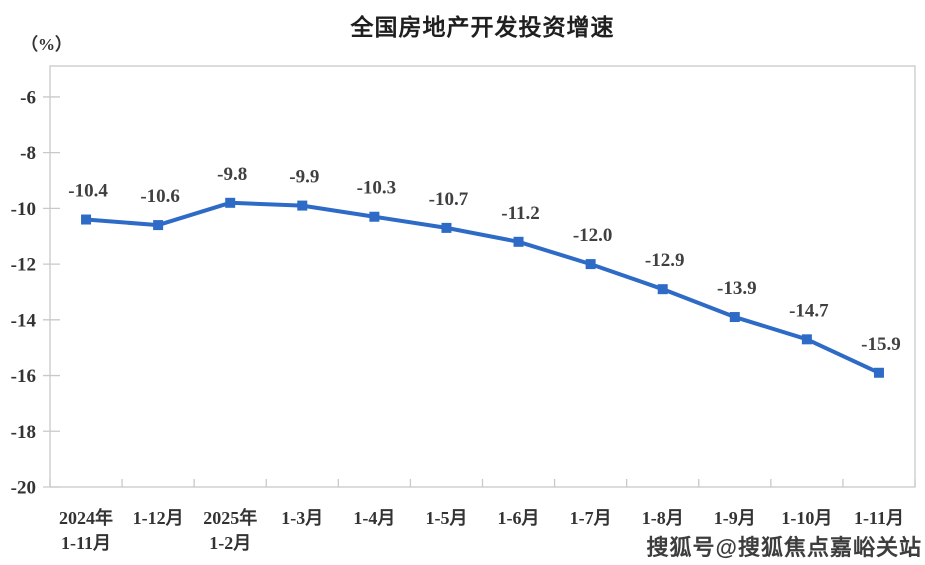 The image size is (925, 565). I want to click on x-axis-tick-label: 1-12月, so click(158, 518).